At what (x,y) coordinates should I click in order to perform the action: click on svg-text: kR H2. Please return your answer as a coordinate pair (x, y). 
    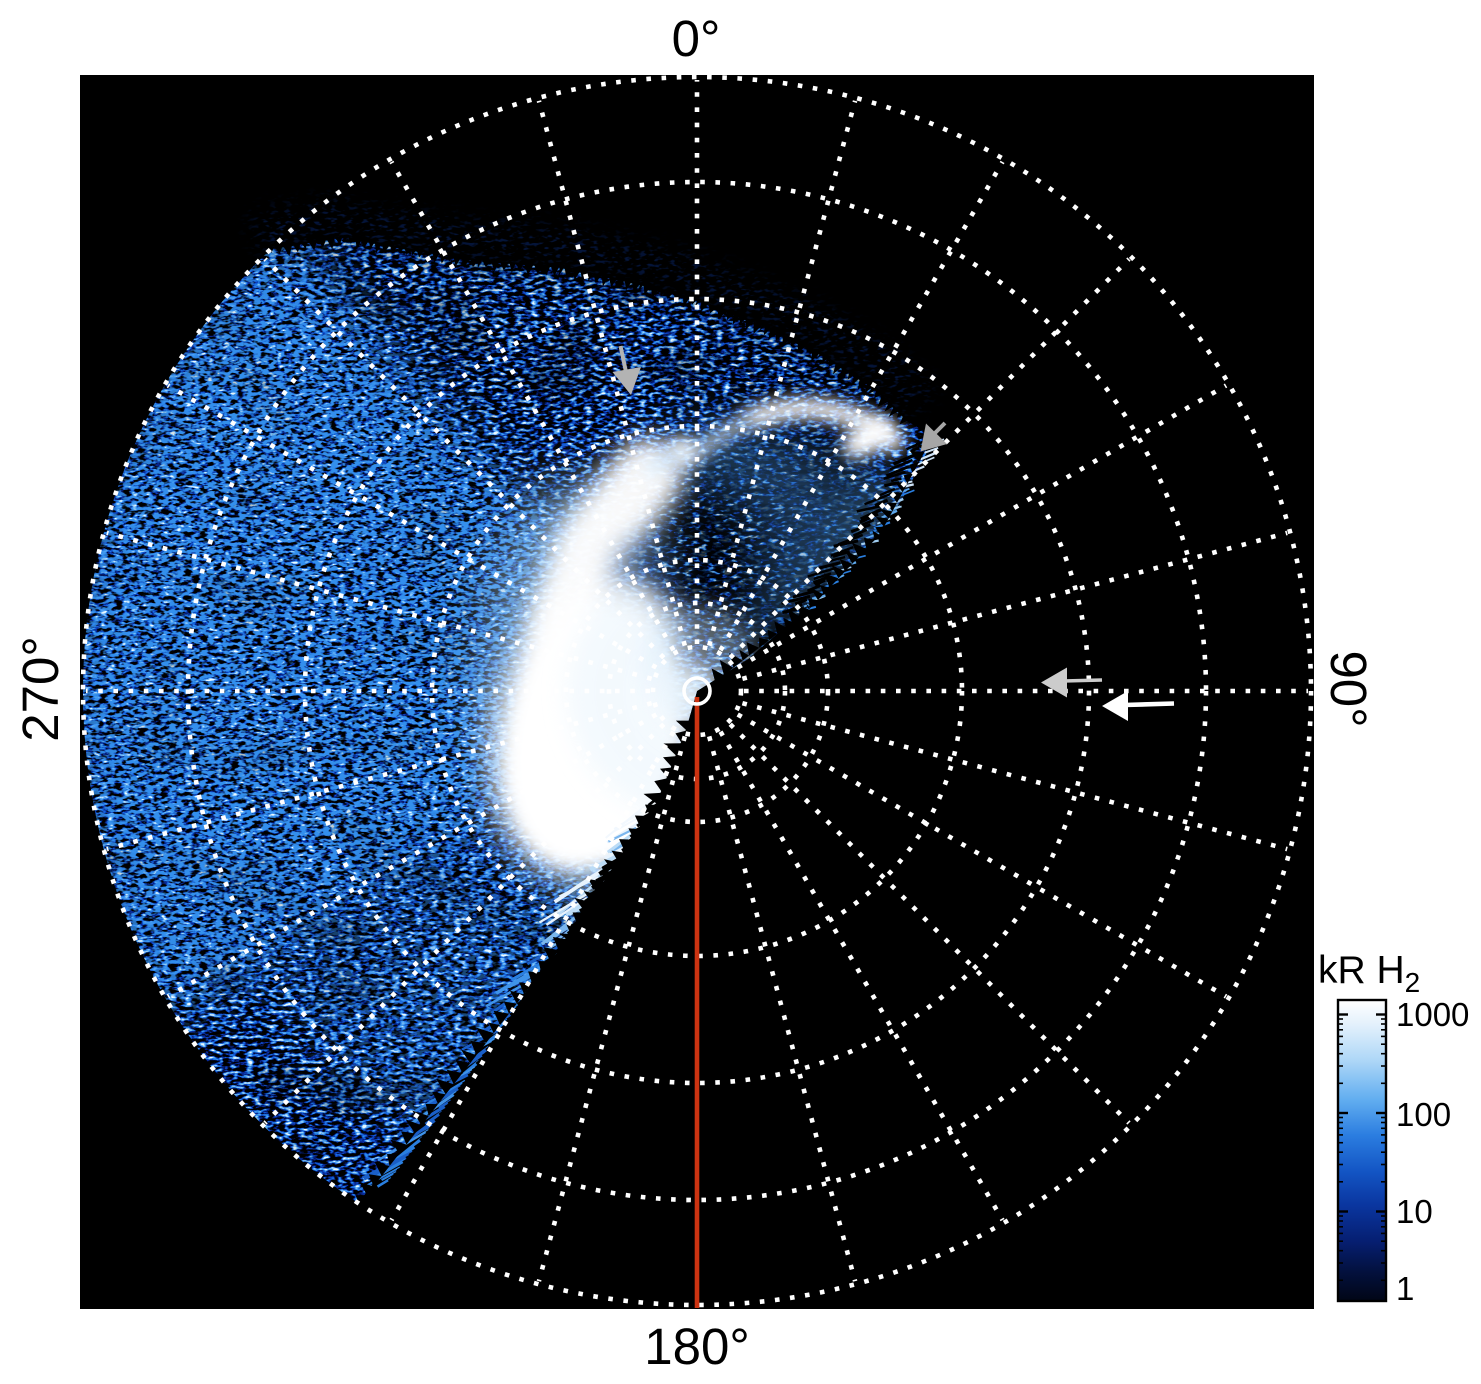
    Looking at the image, I should click on (1369, 973).